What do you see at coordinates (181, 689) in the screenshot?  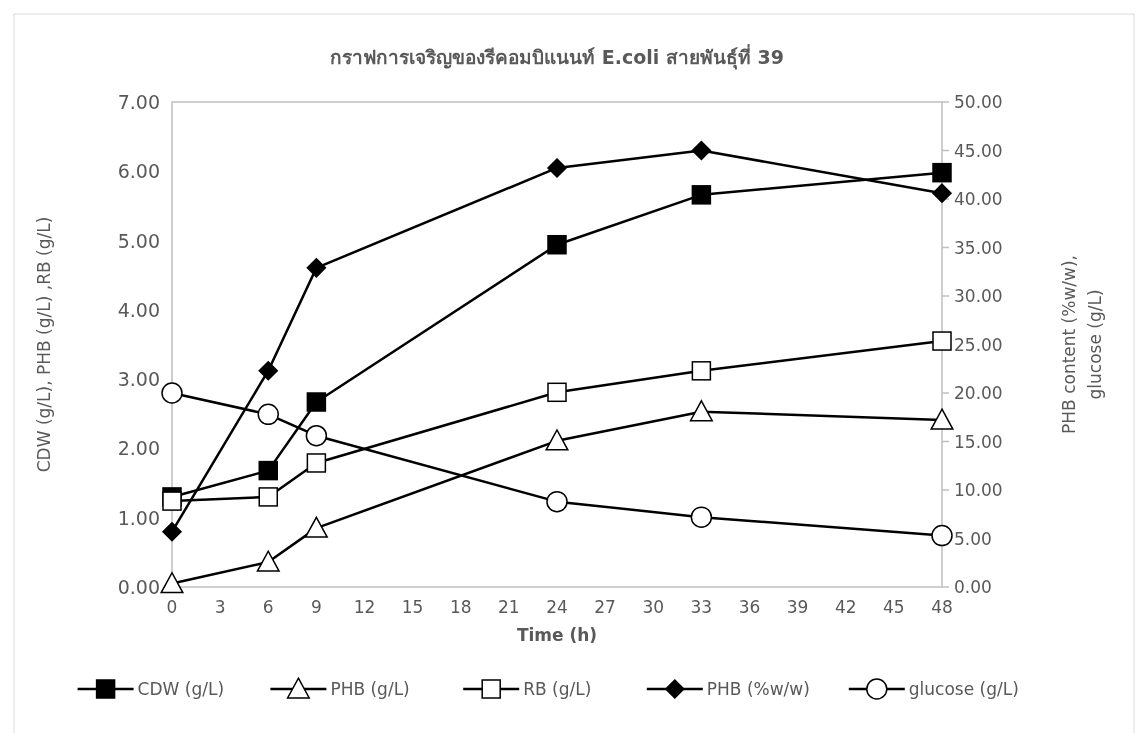 I see `legend-label: CDW (g/L)` at bounding box center [181, 689].